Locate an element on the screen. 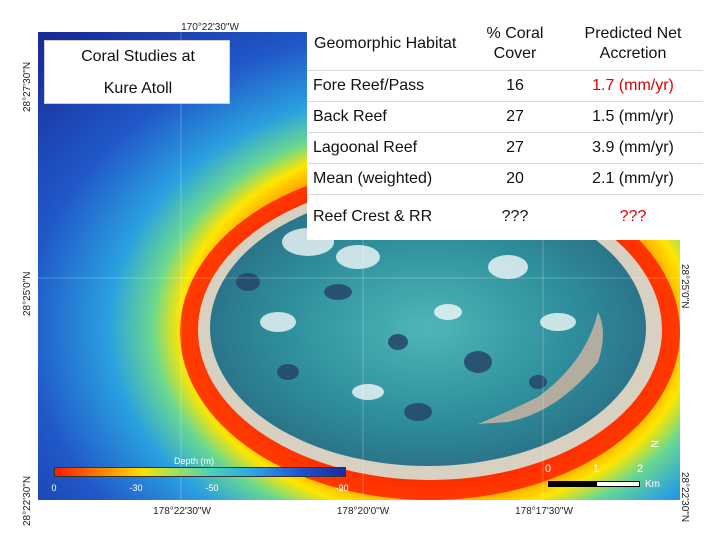 This screenshot has height=540, width=720. row-accretion: 3.9 (mm/yr) is located at coordinates (633, 147).